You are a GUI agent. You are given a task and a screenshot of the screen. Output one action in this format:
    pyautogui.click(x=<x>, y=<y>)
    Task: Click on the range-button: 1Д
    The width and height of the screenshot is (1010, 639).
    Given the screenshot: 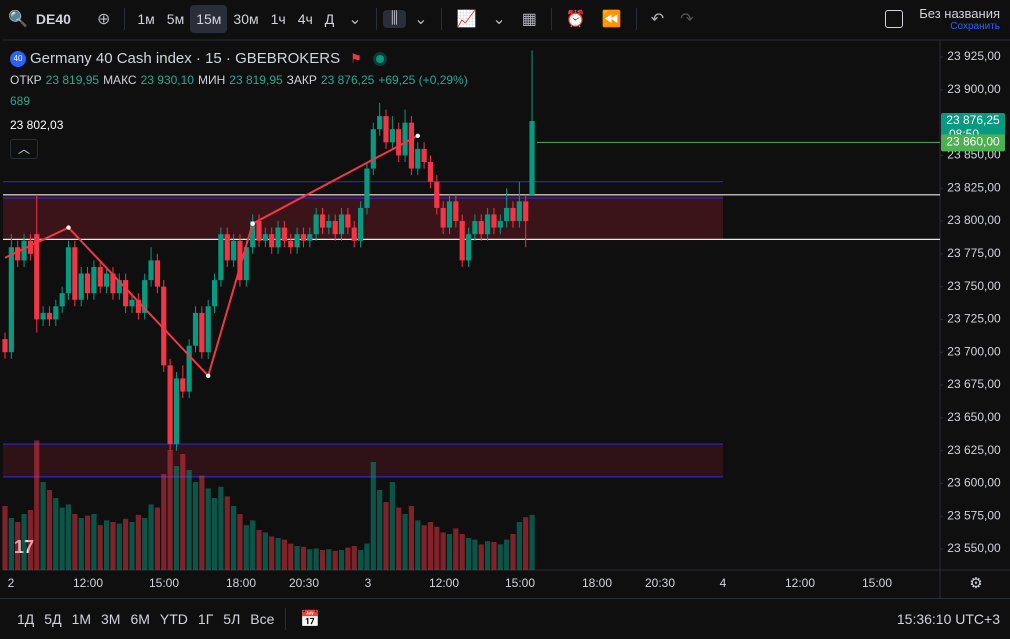 What is the action you would take?
    pyautogui.click(x=26, y=619)
    